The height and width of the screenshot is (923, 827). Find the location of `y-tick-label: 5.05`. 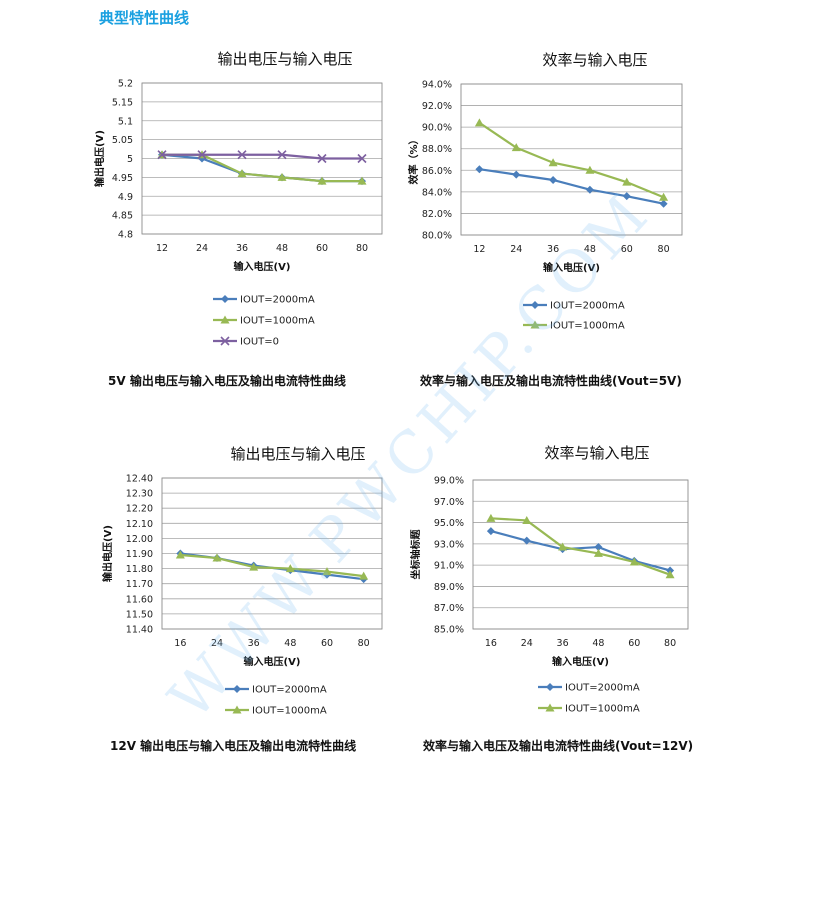

y-tick-label: 5.05 is located at coordinates (122, 140).